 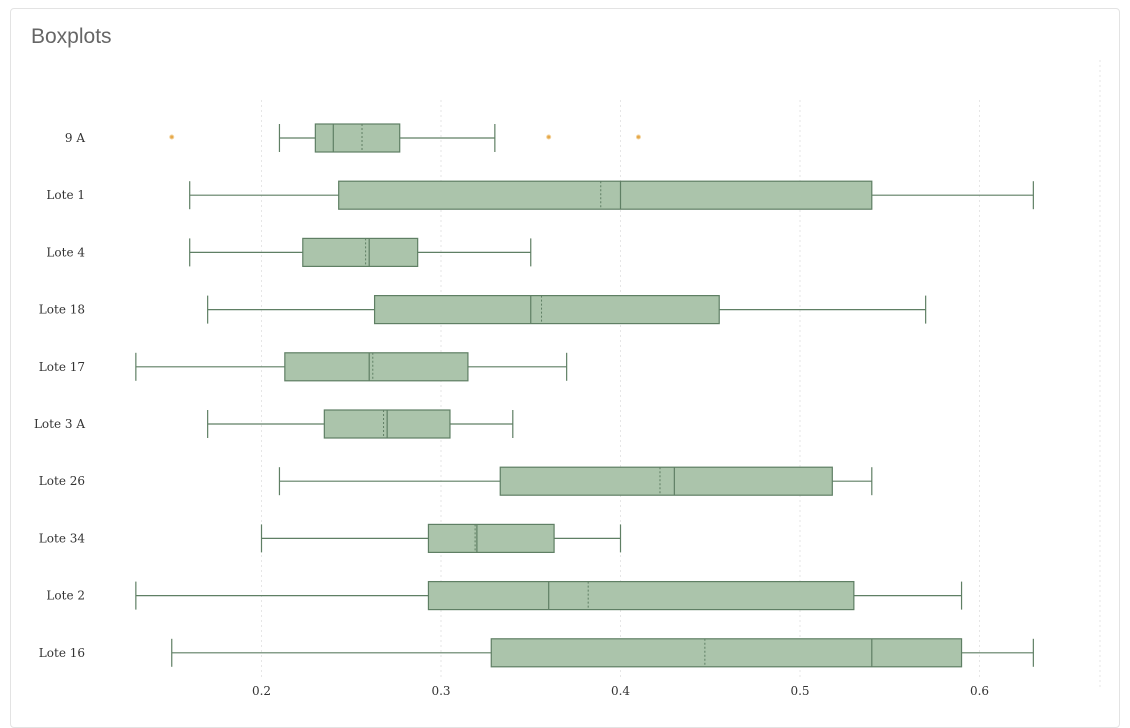 What do you see at coordinates (261, 691) in the screenshot?
I see `x-tick-label: 0.2` at bounding box center [261, 691].